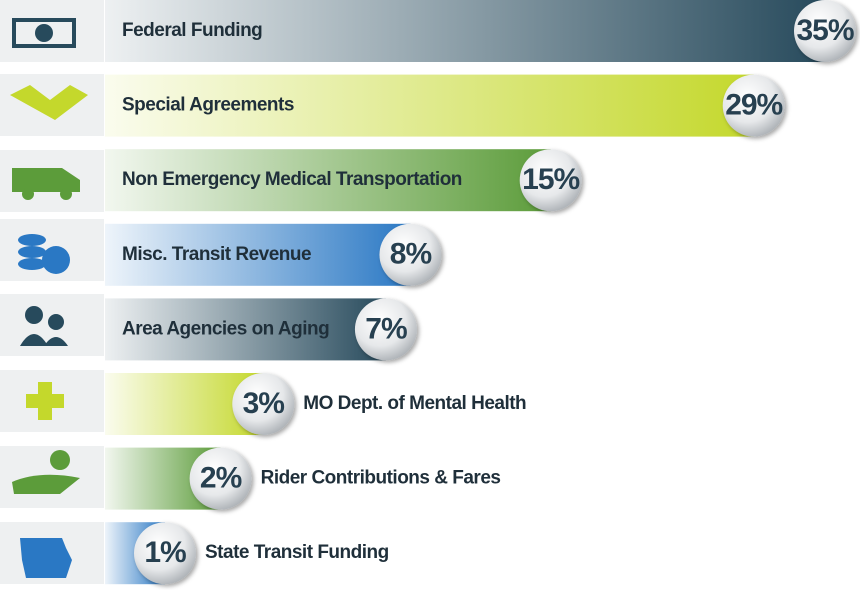  What do you see at coordinates (216, 254) in the screenshot?
I see `category-label: Misc. Transit Revenue` at bounding box center [216, 254].